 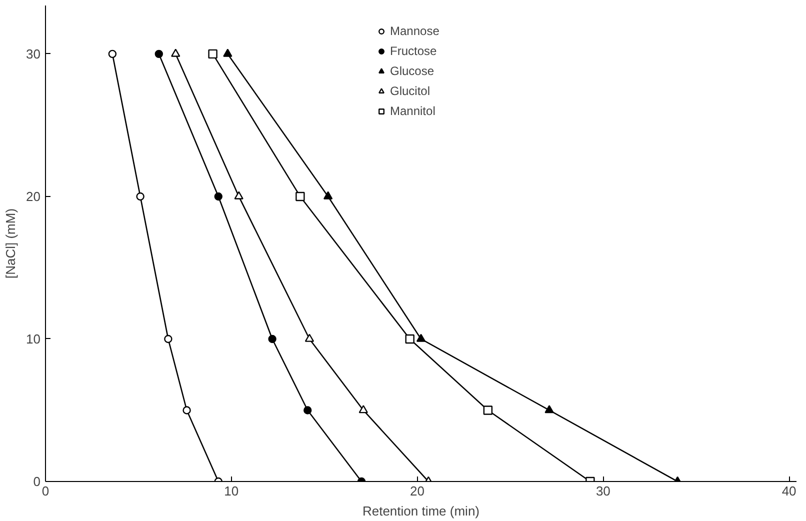 I want to click on legend-label: Fructose, so click(x=413, y=51).